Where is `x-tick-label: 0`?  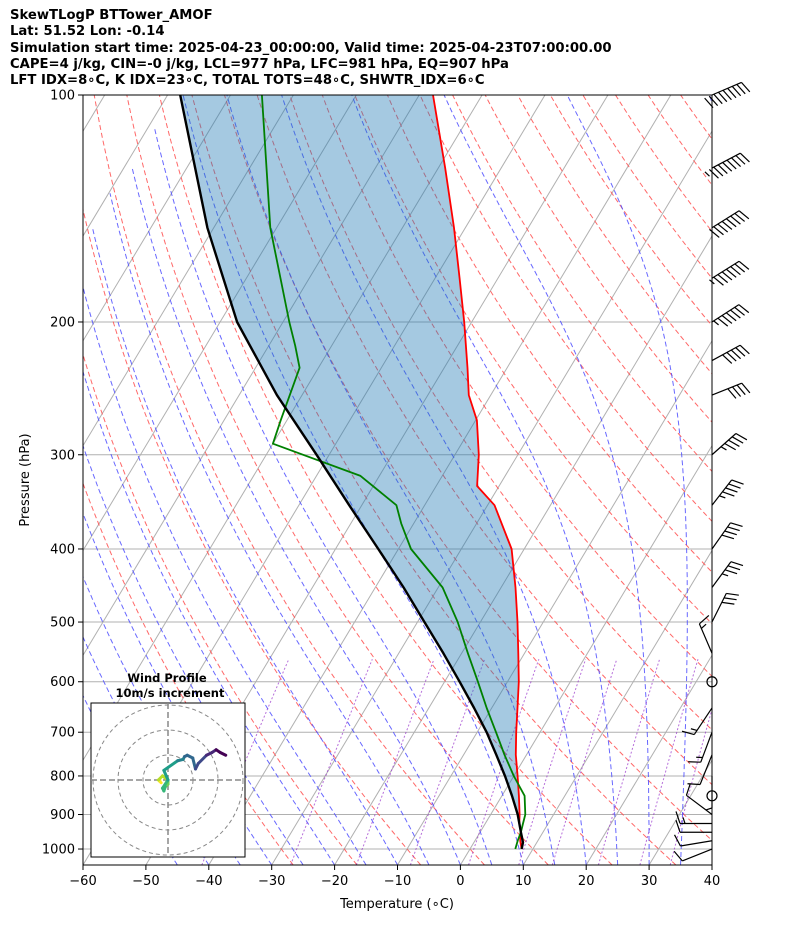 x-tick-label: 0 is located at coordinates (460, 881).